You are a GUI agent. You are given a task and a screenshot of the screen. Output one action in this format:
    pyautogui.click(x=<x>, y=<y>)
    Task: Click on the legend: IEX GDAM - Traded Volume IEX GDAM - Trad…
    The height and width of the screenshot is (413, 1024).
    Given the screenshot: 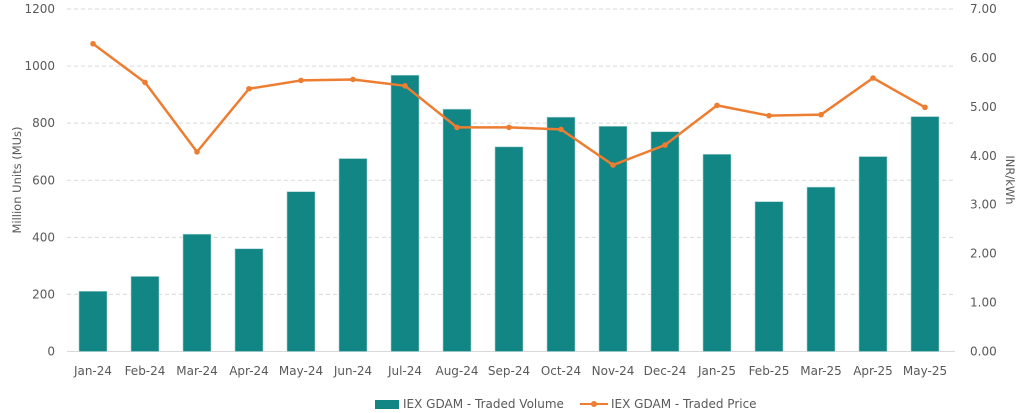 What is the action you would take?
    pyautogui.click(x=512, y=404)
    